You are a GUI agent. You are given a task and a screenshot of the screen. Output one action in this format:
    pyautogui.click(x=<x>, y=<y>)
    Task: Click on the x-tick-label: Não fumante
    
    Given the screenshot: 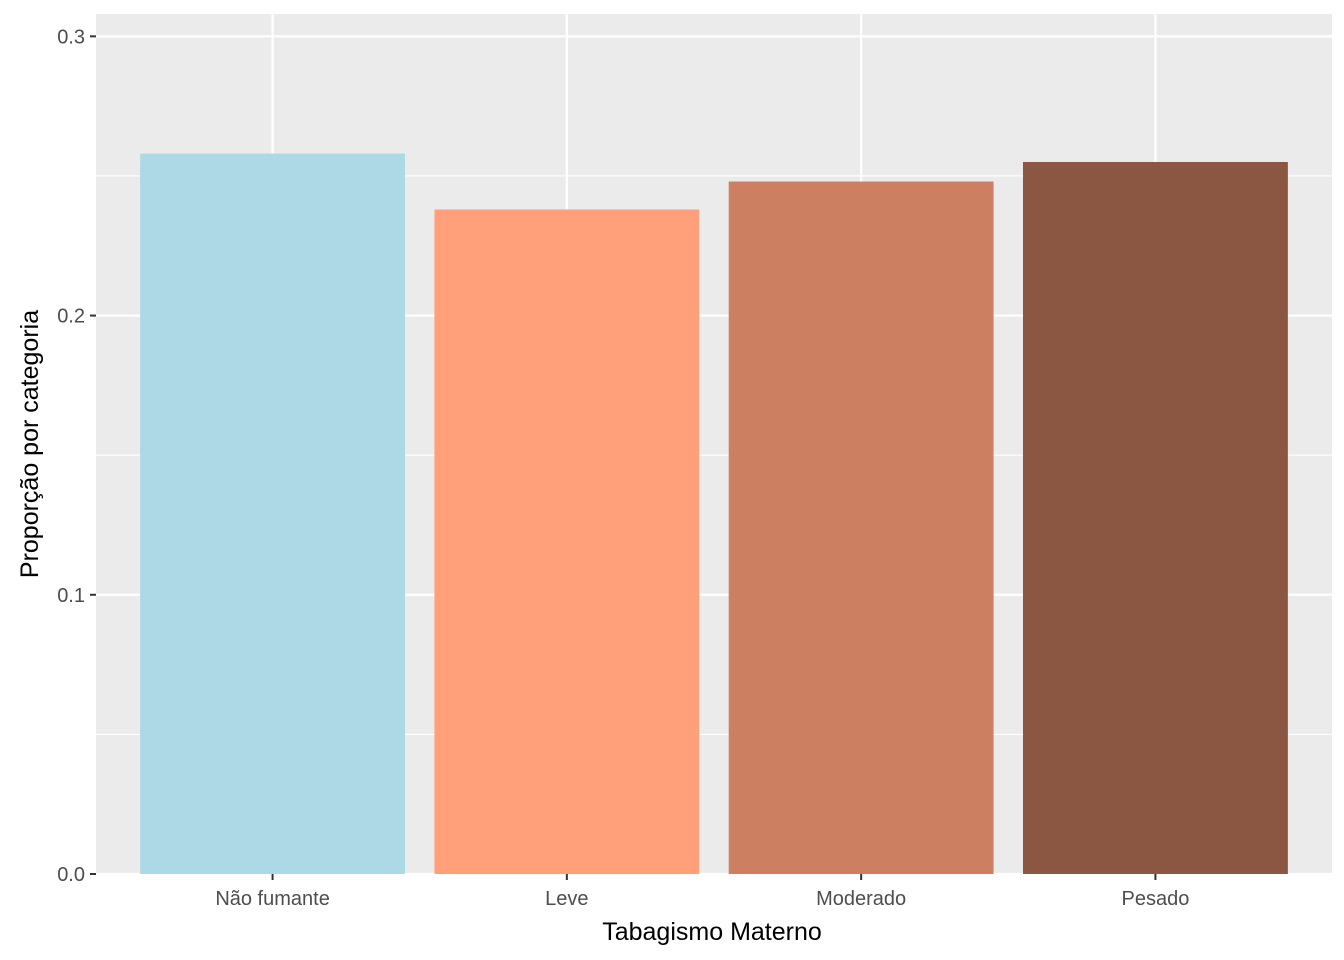 What is the action you would take?
    pyautogui.click(x=272, y=899)
    